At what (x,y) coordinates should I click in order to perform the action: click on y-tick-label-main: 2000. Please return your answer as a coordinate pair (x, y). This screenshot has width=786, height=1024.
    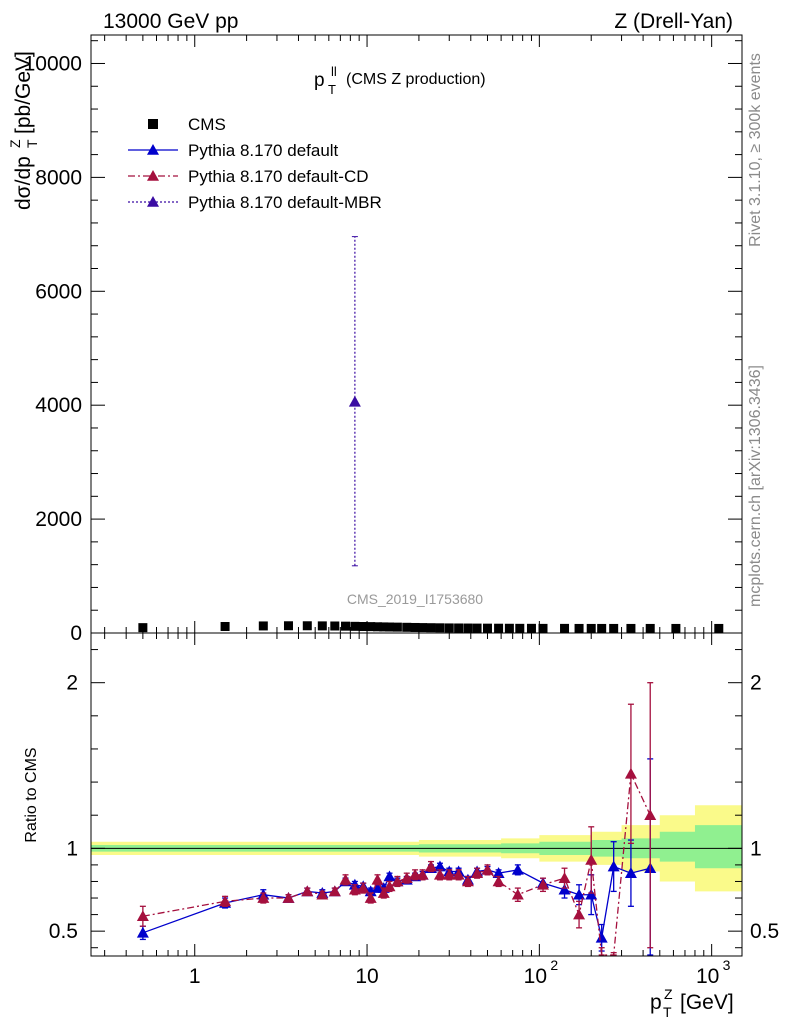
    Looking at the image, I should click on (58, 519).